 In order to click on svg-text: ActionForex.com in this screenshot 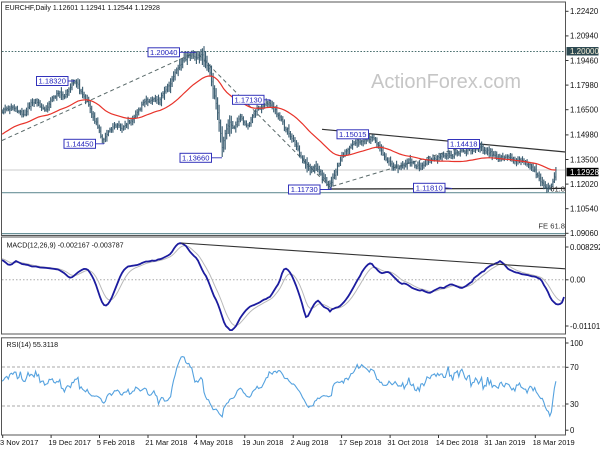, I will do `click(446, 82)`.